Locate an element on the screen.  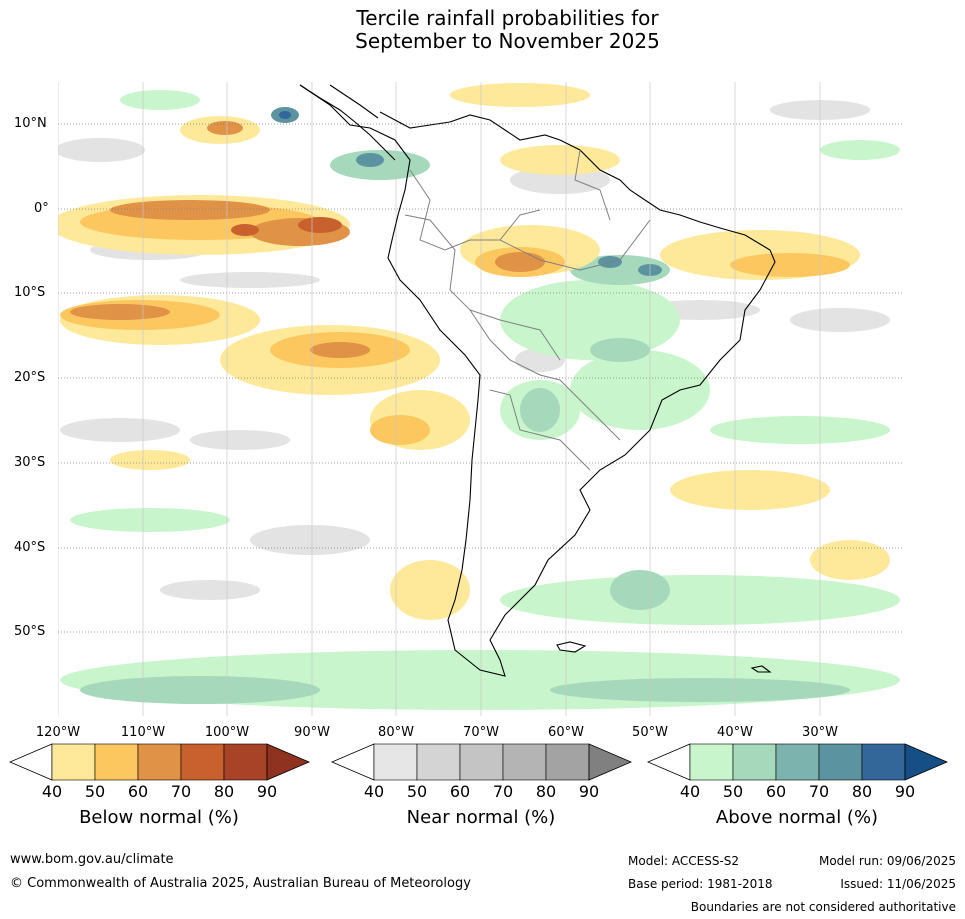
colorbar-near-tick: 60 is located at coordinates (460, 791).